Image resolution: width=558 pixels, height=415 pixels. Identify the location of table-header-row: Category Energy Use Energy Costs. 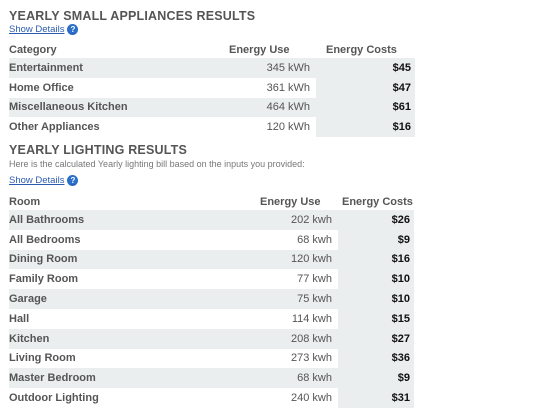
(212, 50).